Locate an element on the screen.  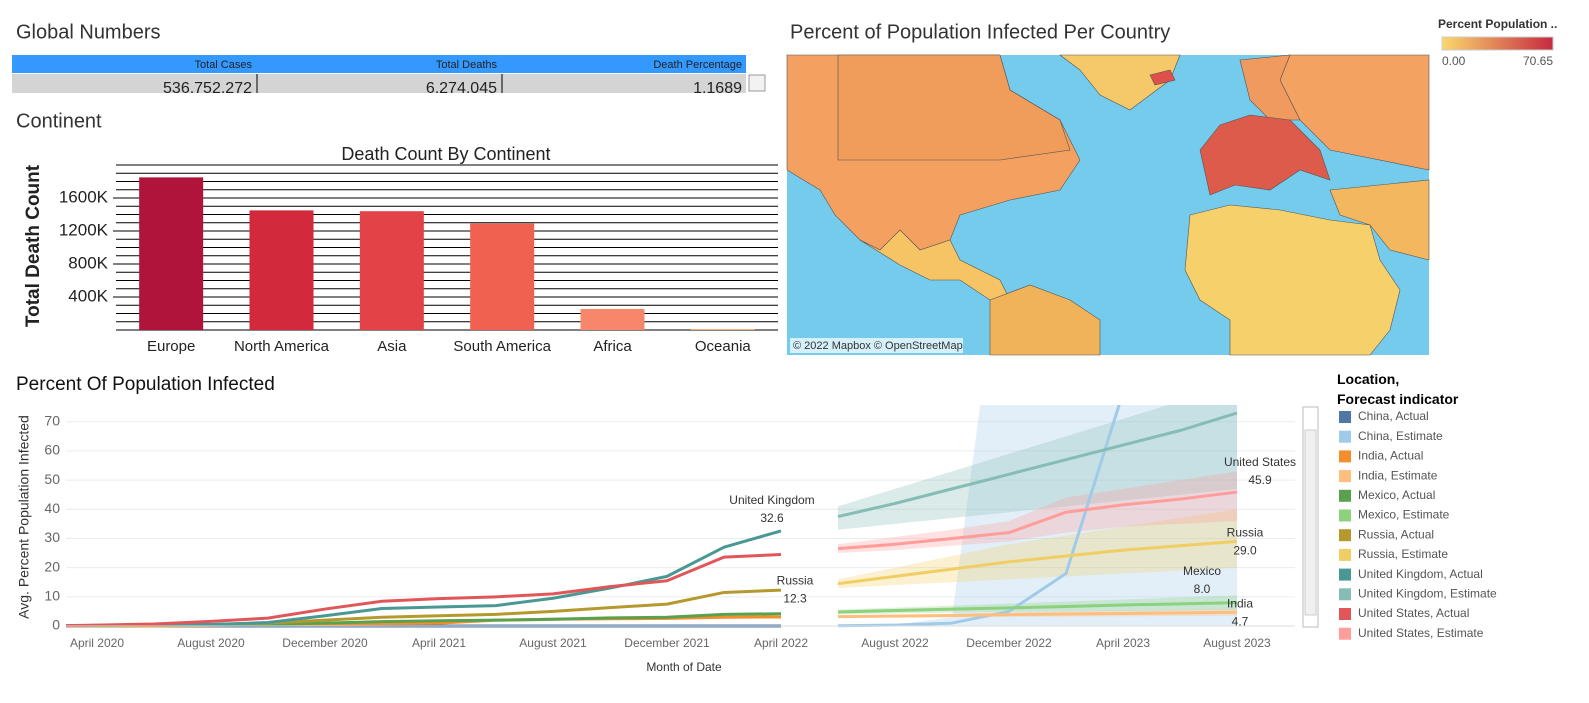
legend-title: Percent Population .. is located at coordinates (1497, 24).